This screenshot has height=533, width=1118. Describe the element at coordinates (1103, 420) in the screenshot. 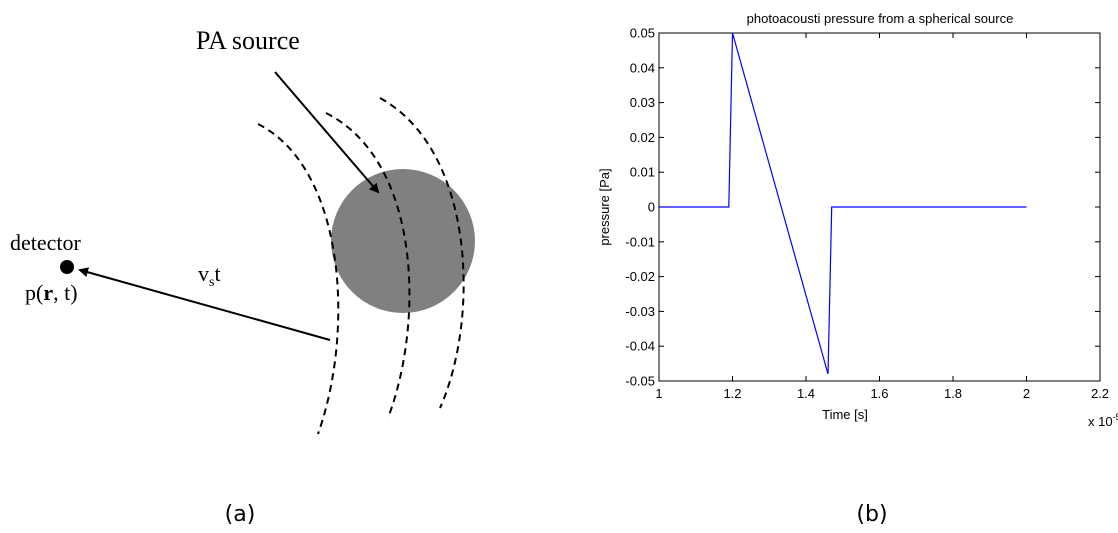

I see `x-multiplier: x 10-5` at that location.